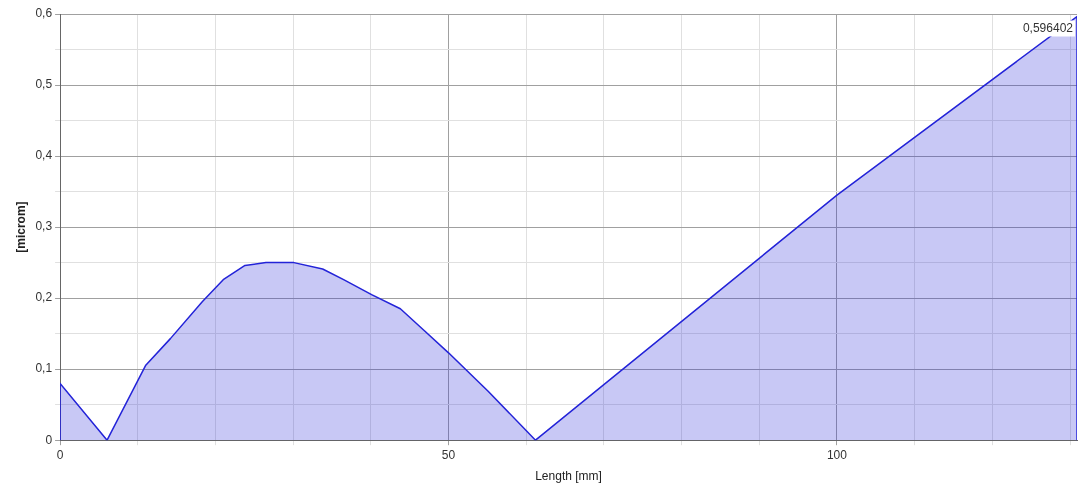 This screenshot has width=1083, height=492. Describe the element at coordinates (49, 439) in the screenshot. I see `y-tick-label: 0` at that location.